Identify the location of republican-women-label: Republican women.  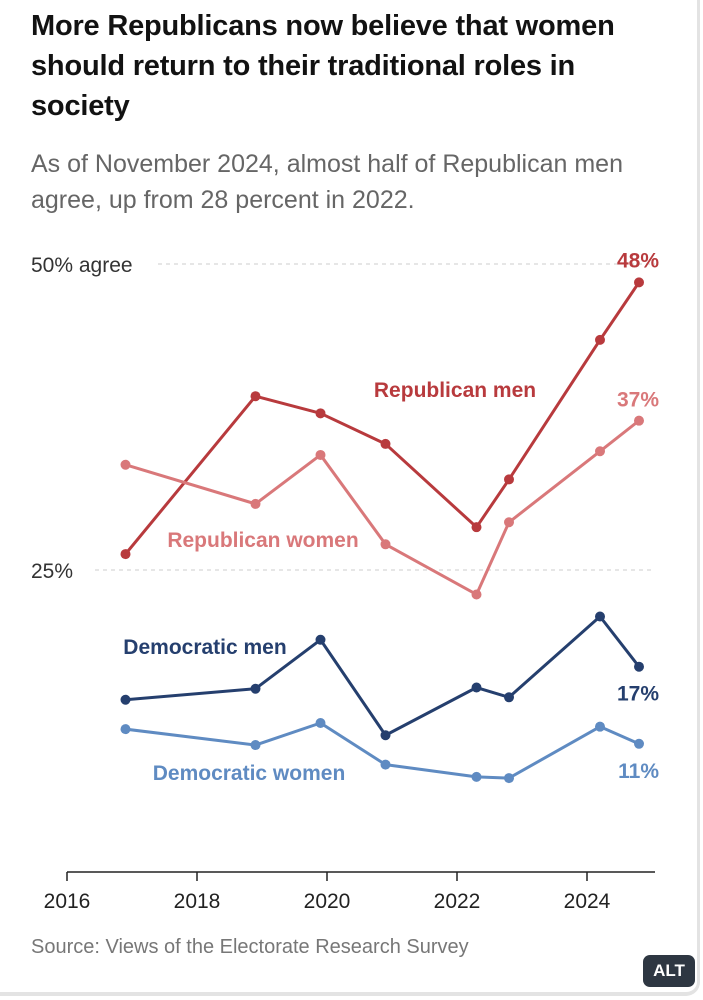
(262, 540).